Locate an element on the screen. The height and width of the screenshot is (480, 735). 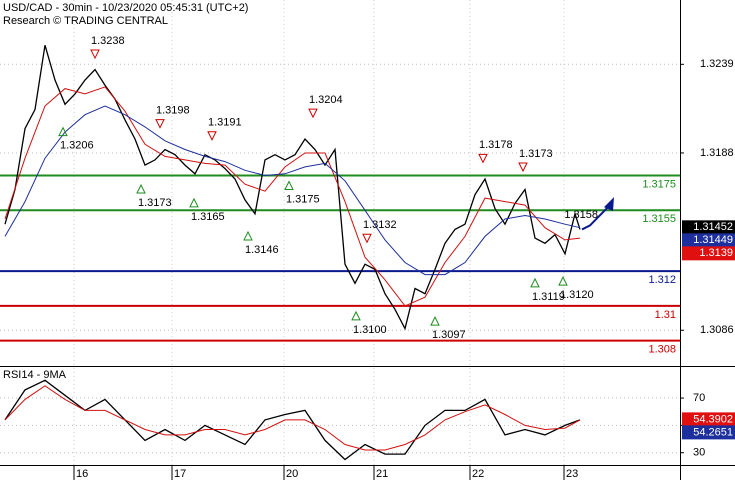
high-label: 1.3238 is located at coordinates (108, 41).